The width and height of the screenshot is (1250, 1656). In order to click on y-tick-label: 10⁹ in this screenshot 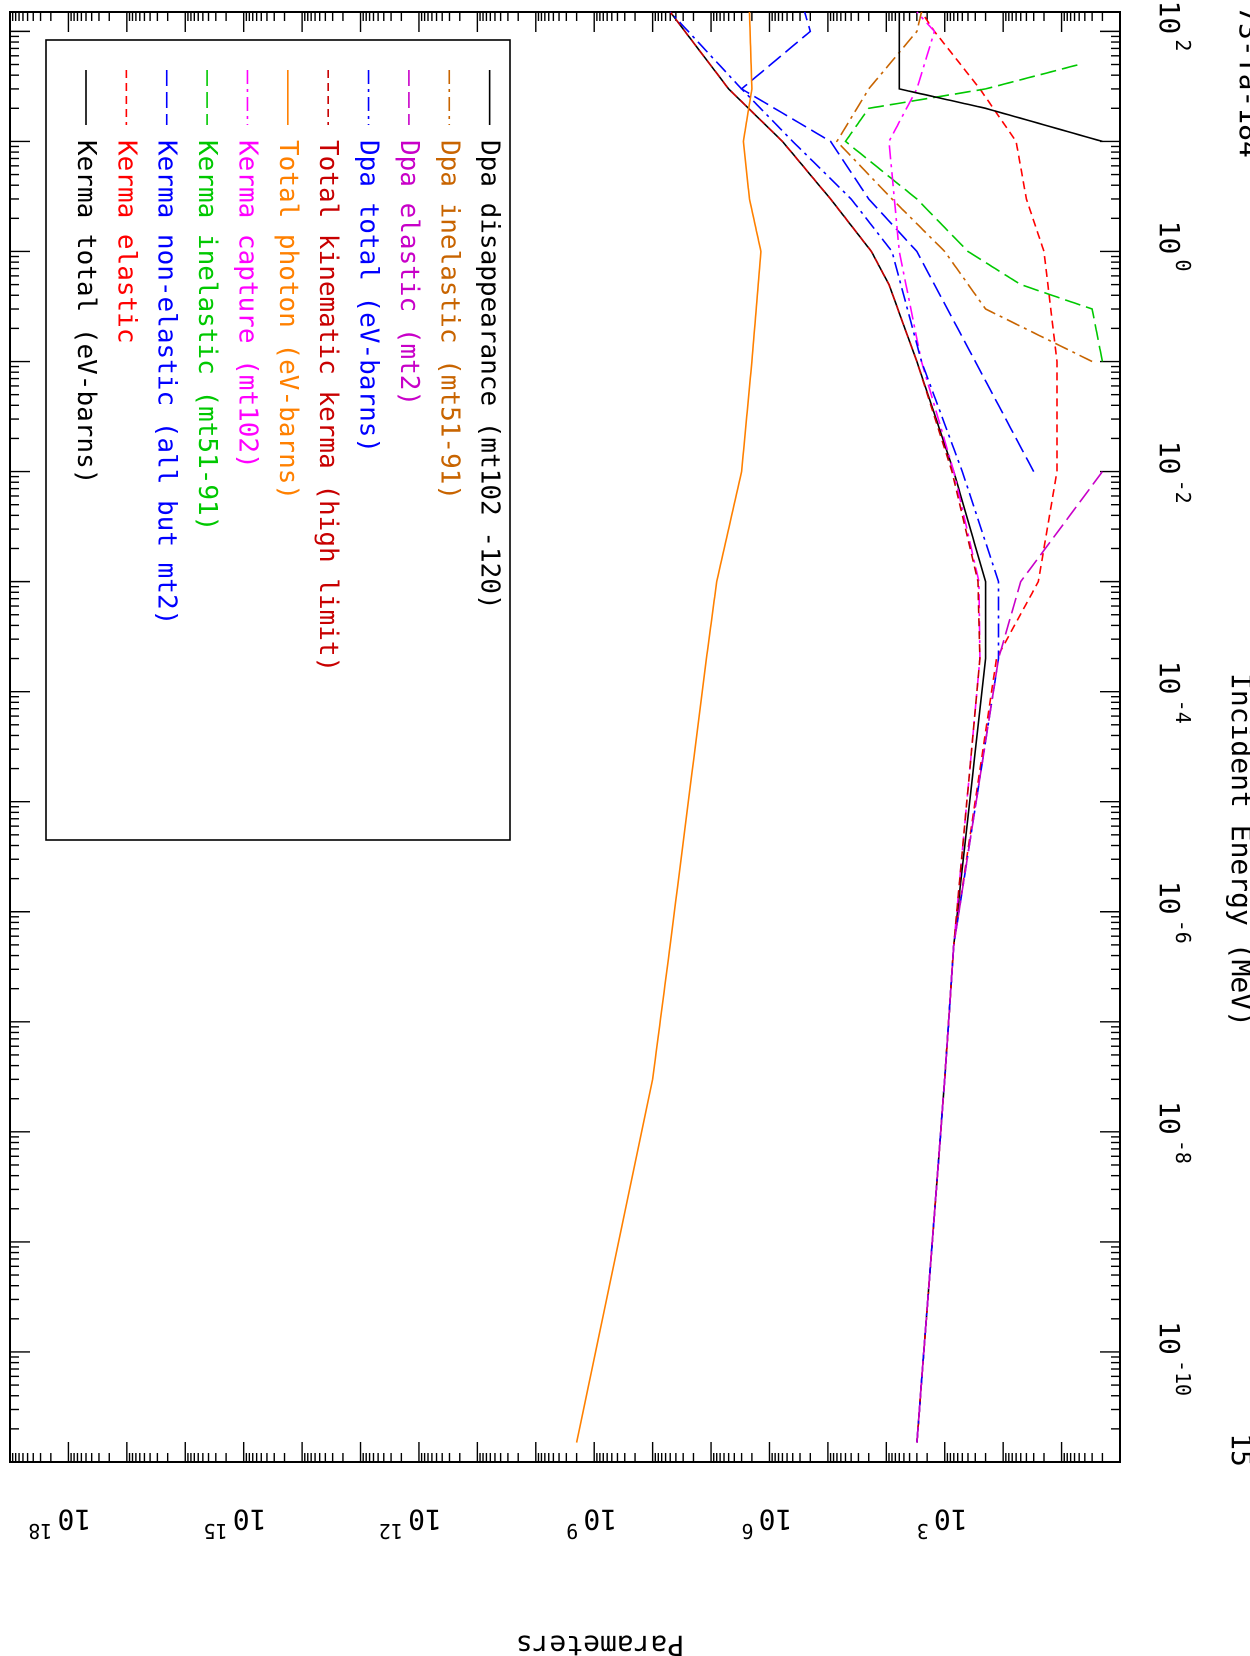, I will do `click(591, 1523)`.